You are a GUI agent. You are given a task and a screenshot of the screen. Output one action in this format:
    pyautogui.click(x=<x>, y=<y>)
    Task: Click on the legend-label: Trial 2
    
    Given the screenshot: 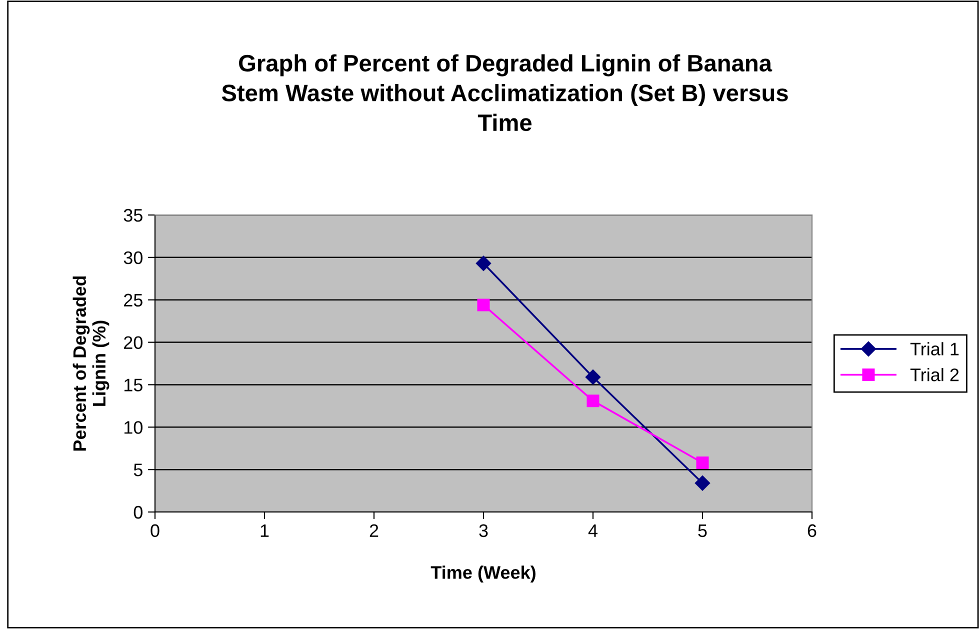 What is the action you would take?
    pyautogui.click(x=934, y=375)
    